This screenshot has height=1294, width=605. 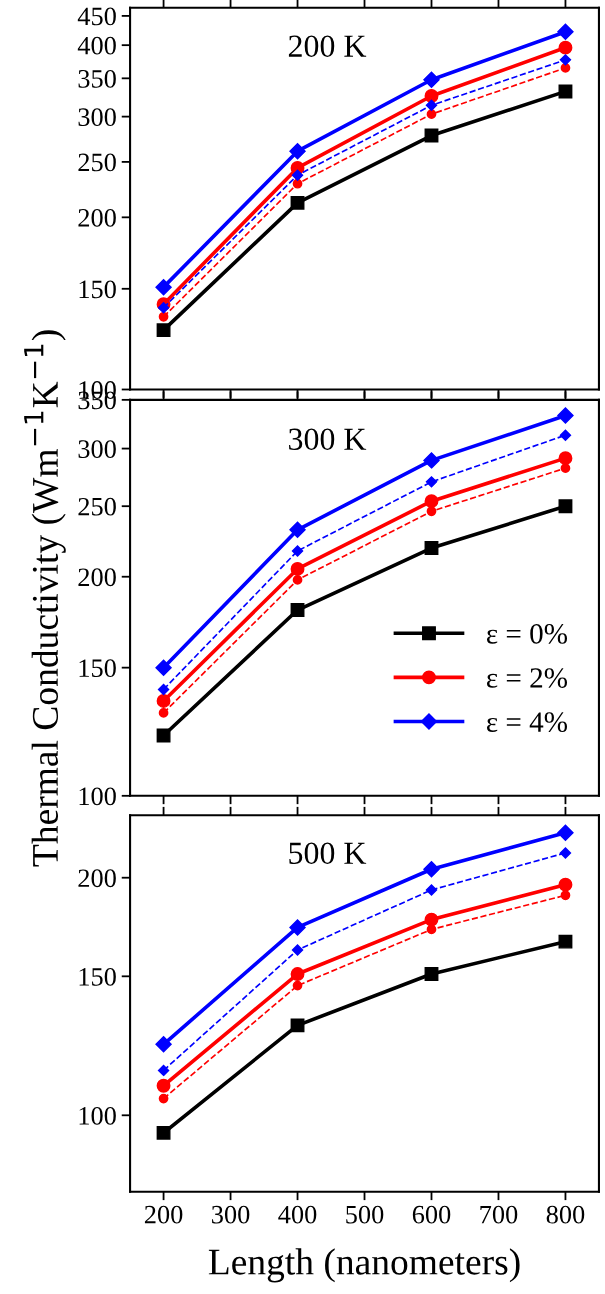 What do you see at coordinates (365, 1214) in the screenshot?
I see `x-tick-label: 500` at bounding box center [365, 1214].